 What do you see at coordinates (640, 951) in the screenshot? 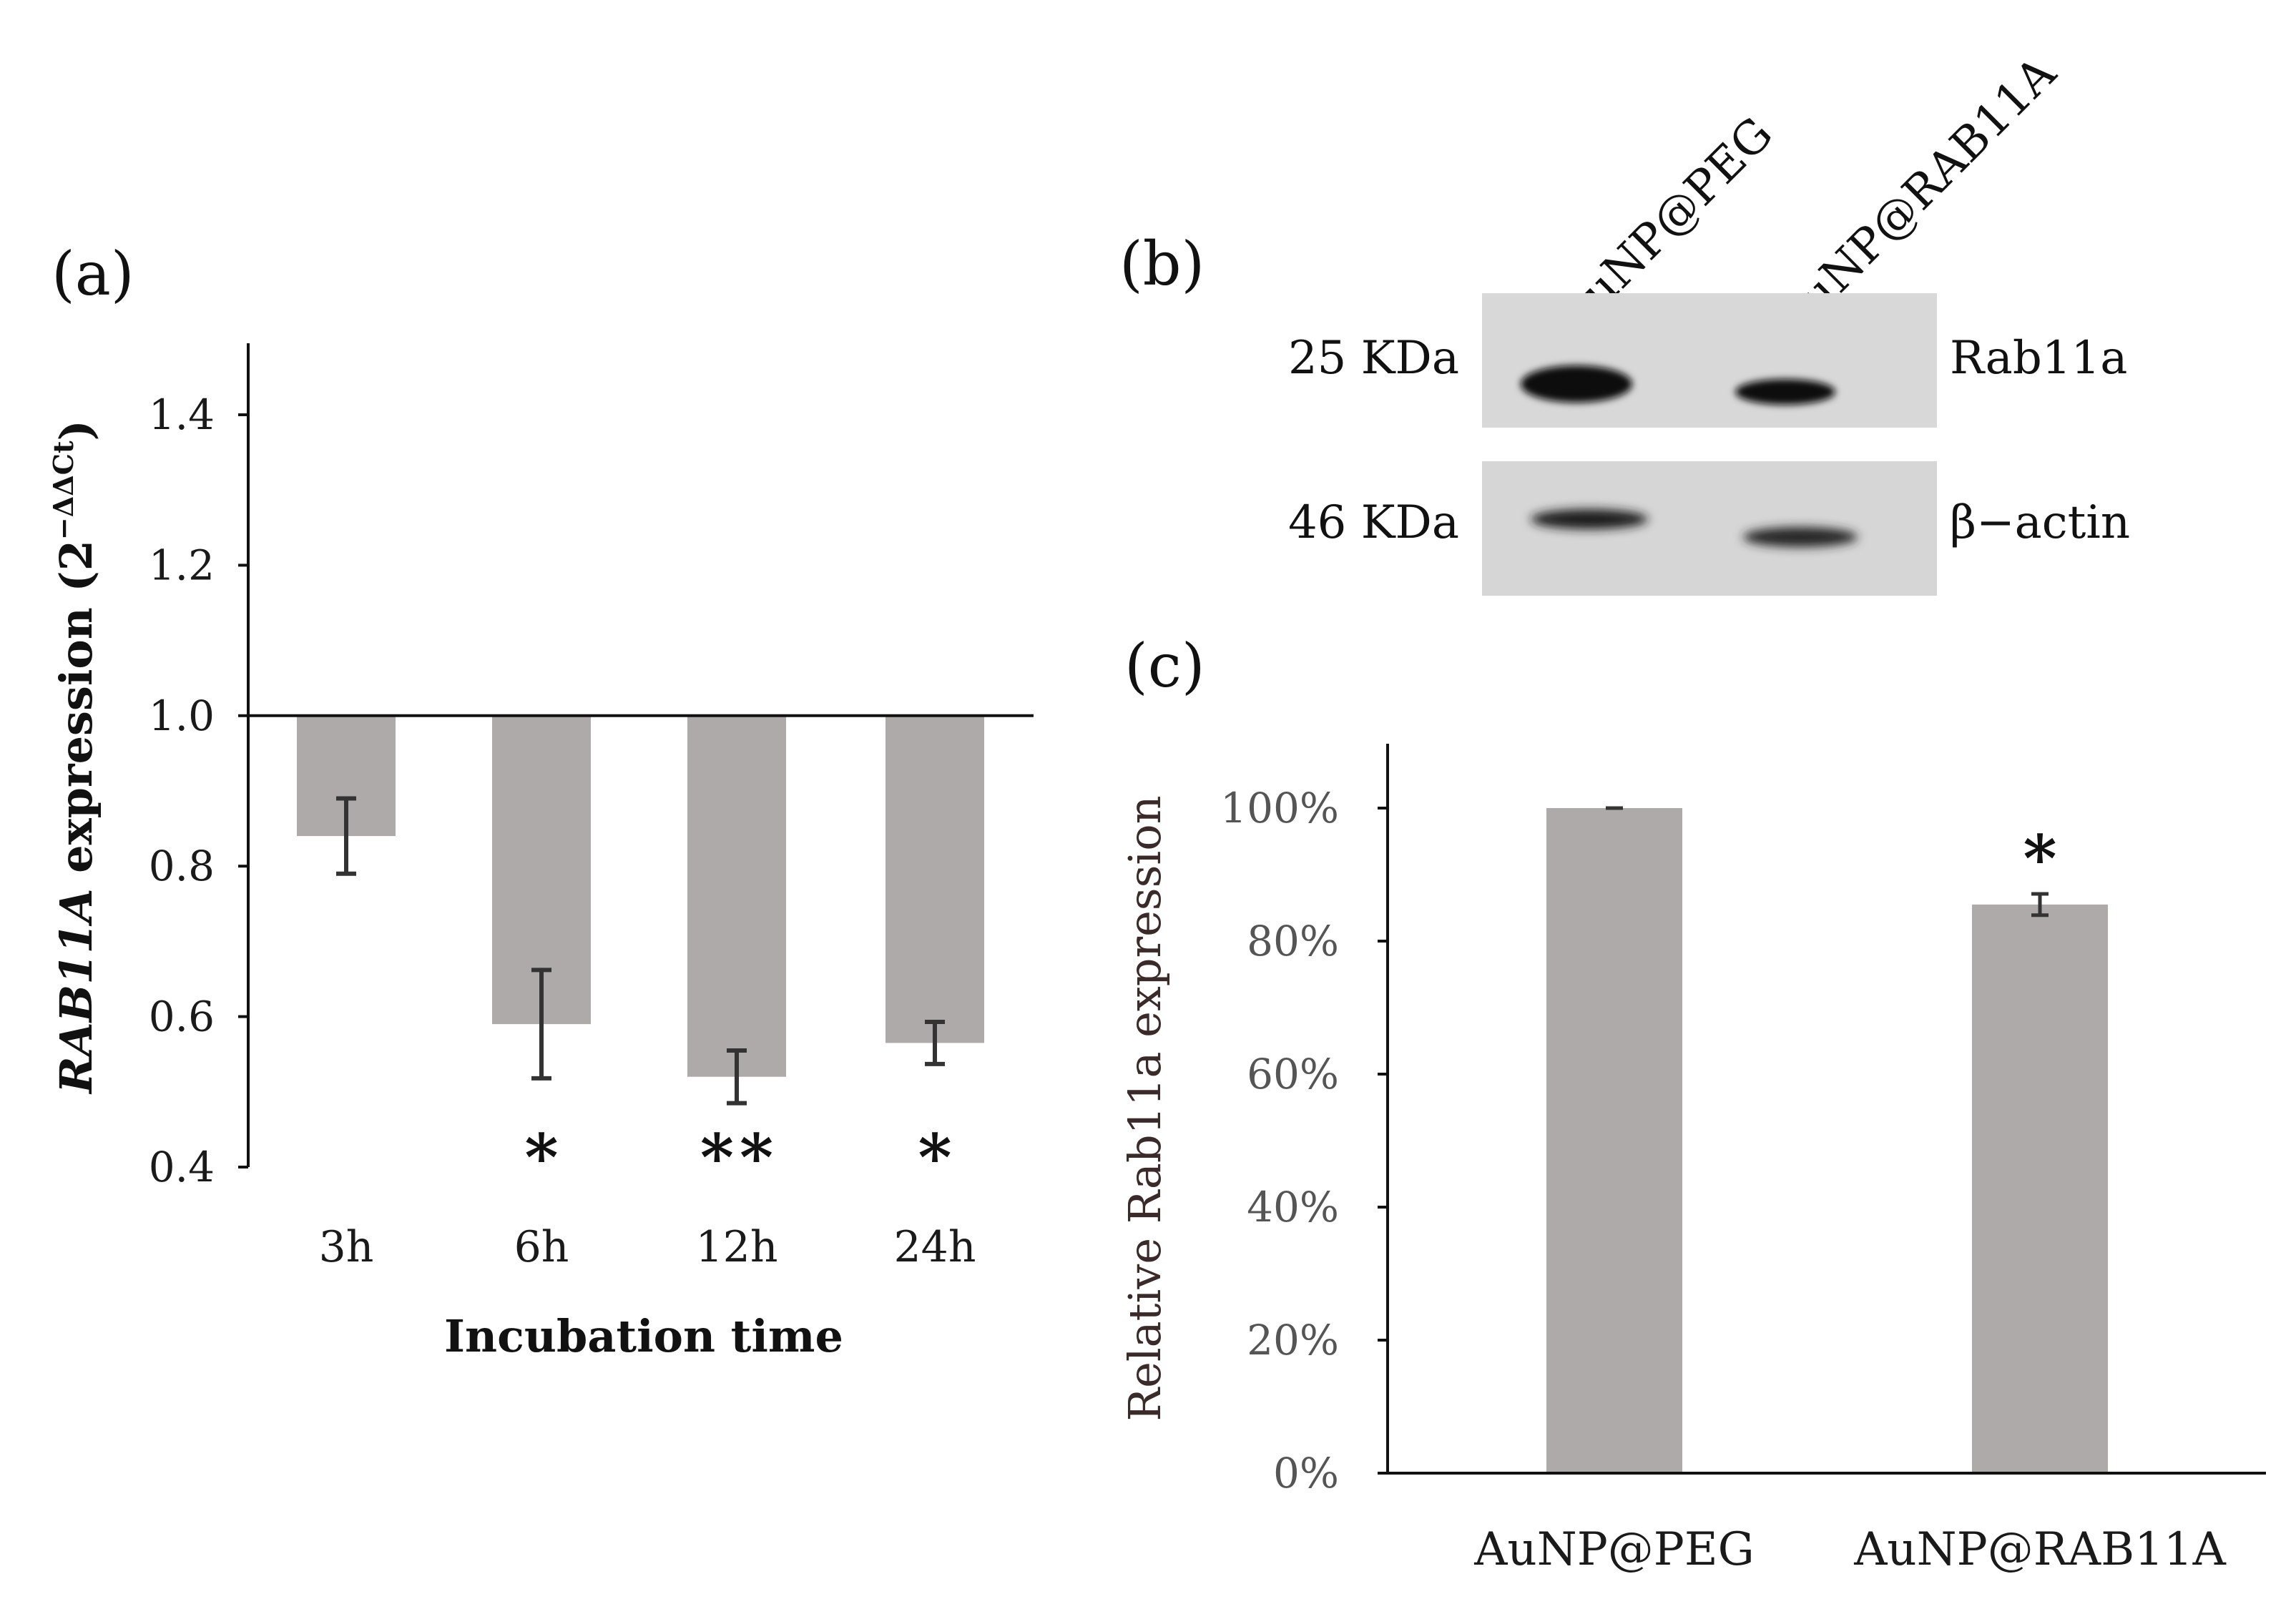
I see `panel-a-error-bars` at bounding box center [640, 951].